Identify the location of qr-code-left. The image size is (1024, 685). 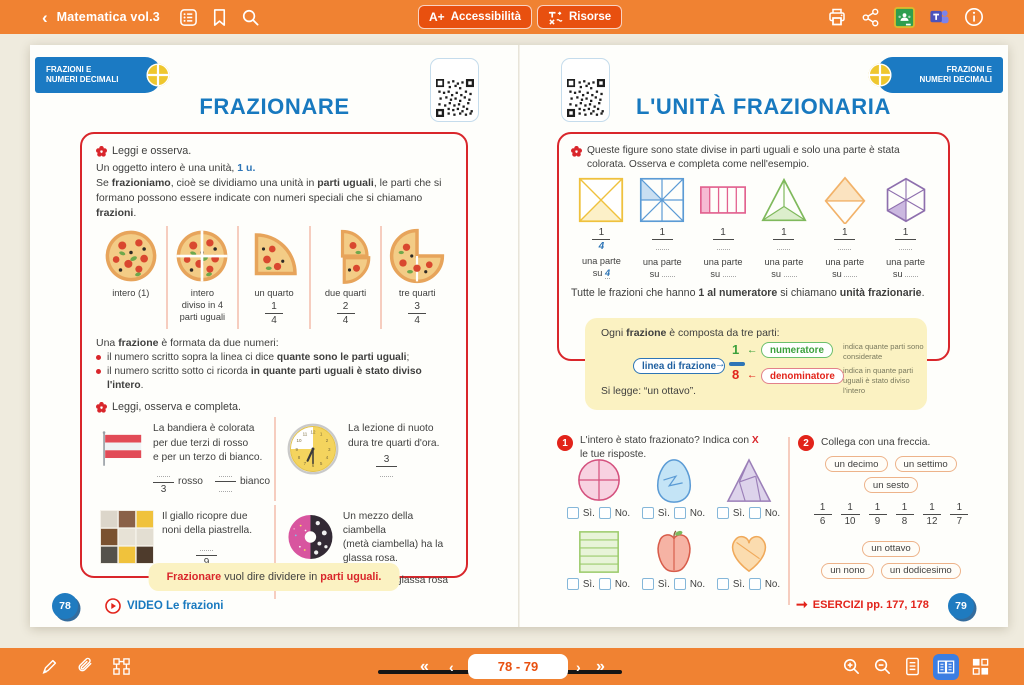
(454, 90).